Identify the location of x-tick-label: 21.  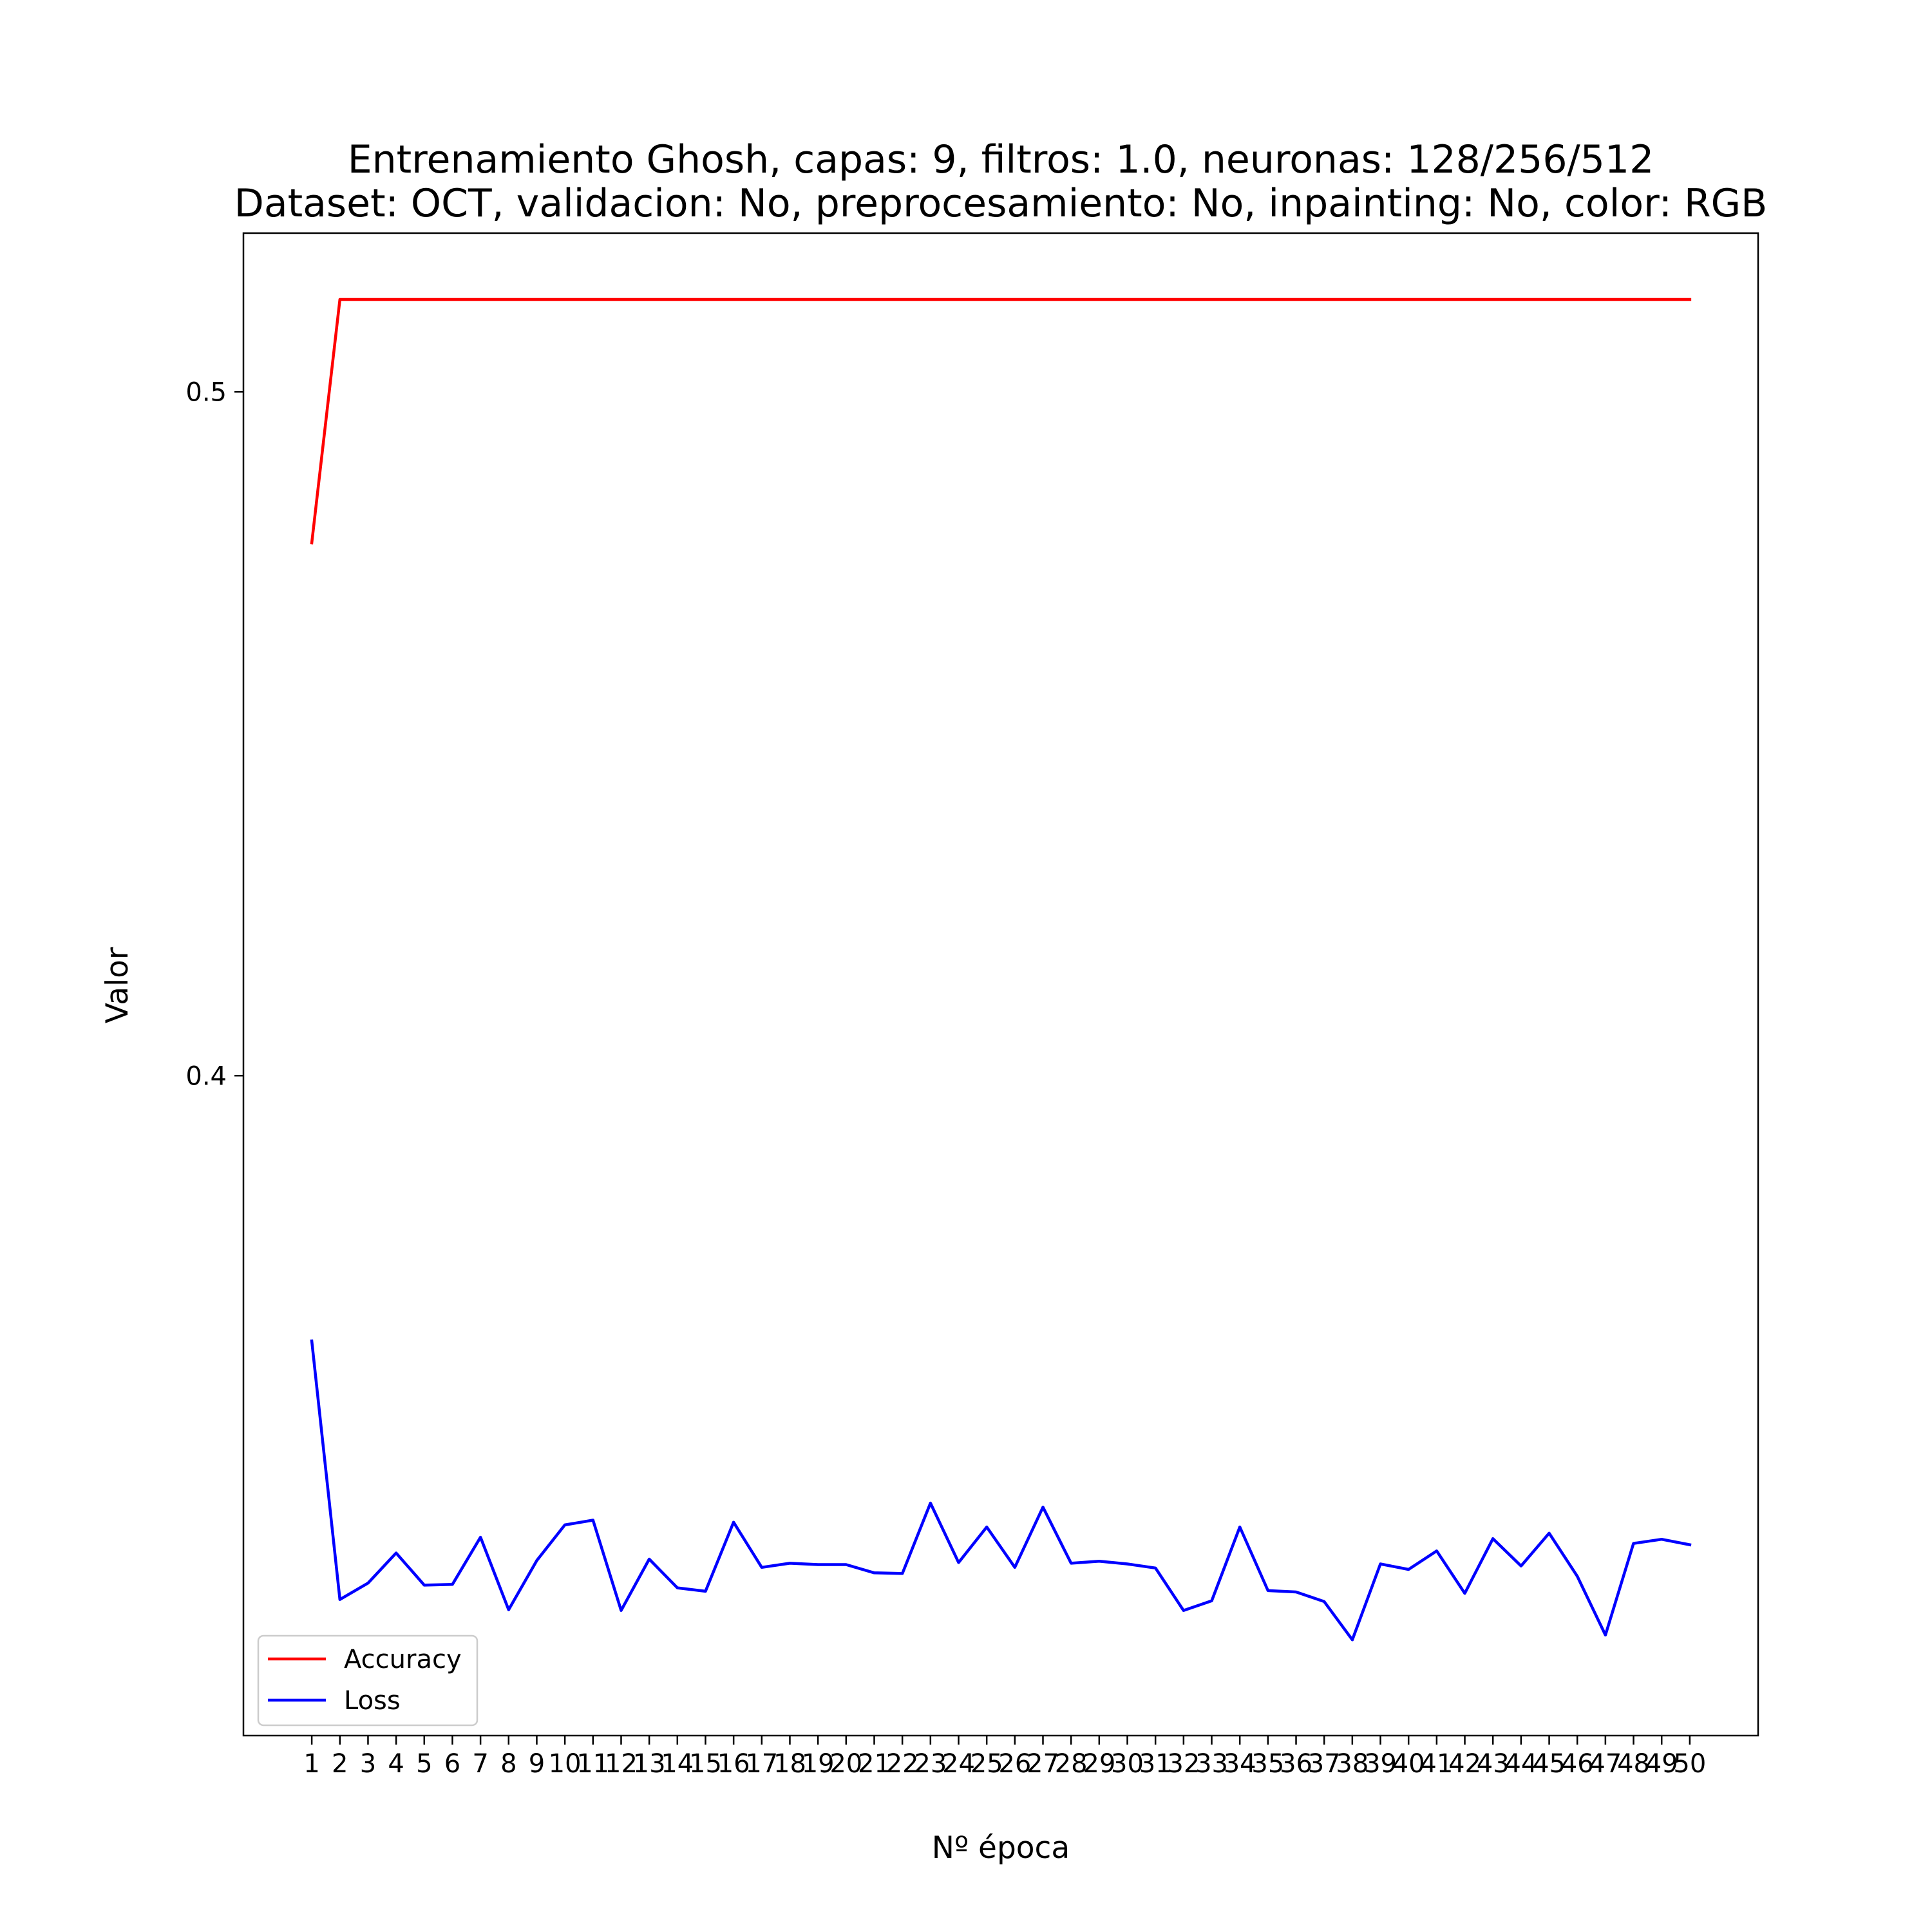
(875, 1764).